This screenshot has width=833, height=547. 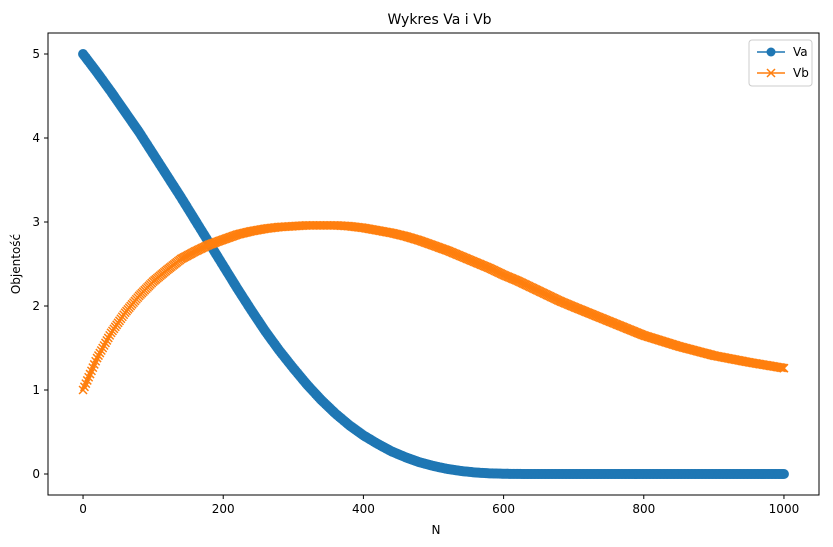 I want to click on chart-title: Wykres Va i Vb, so click(x=439, y=20).